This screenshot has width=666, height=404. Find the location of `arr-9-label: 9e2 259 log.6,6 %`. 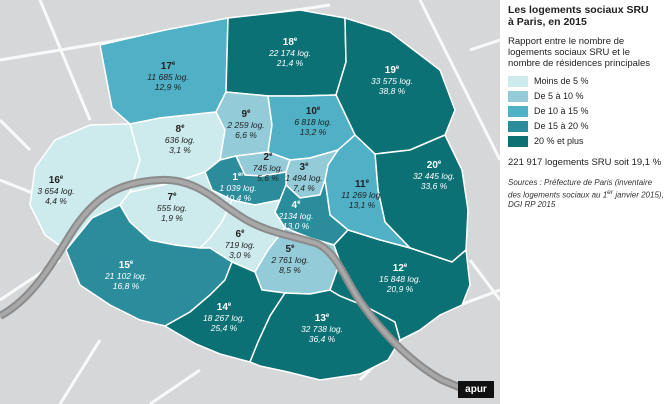

arr-9-label: 9e2 259 log.6,6 % is located at coordinates (245, 124).